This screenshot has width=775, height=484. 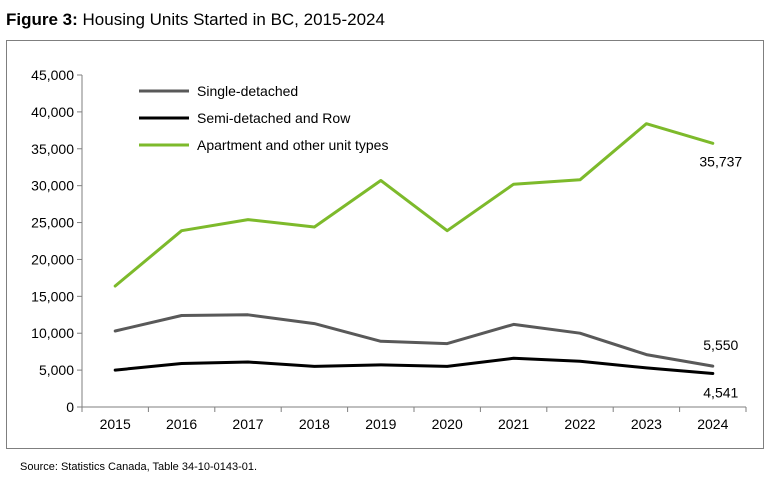 I want to click on figure-label: Figure 3:, so click(x=42, y=19).